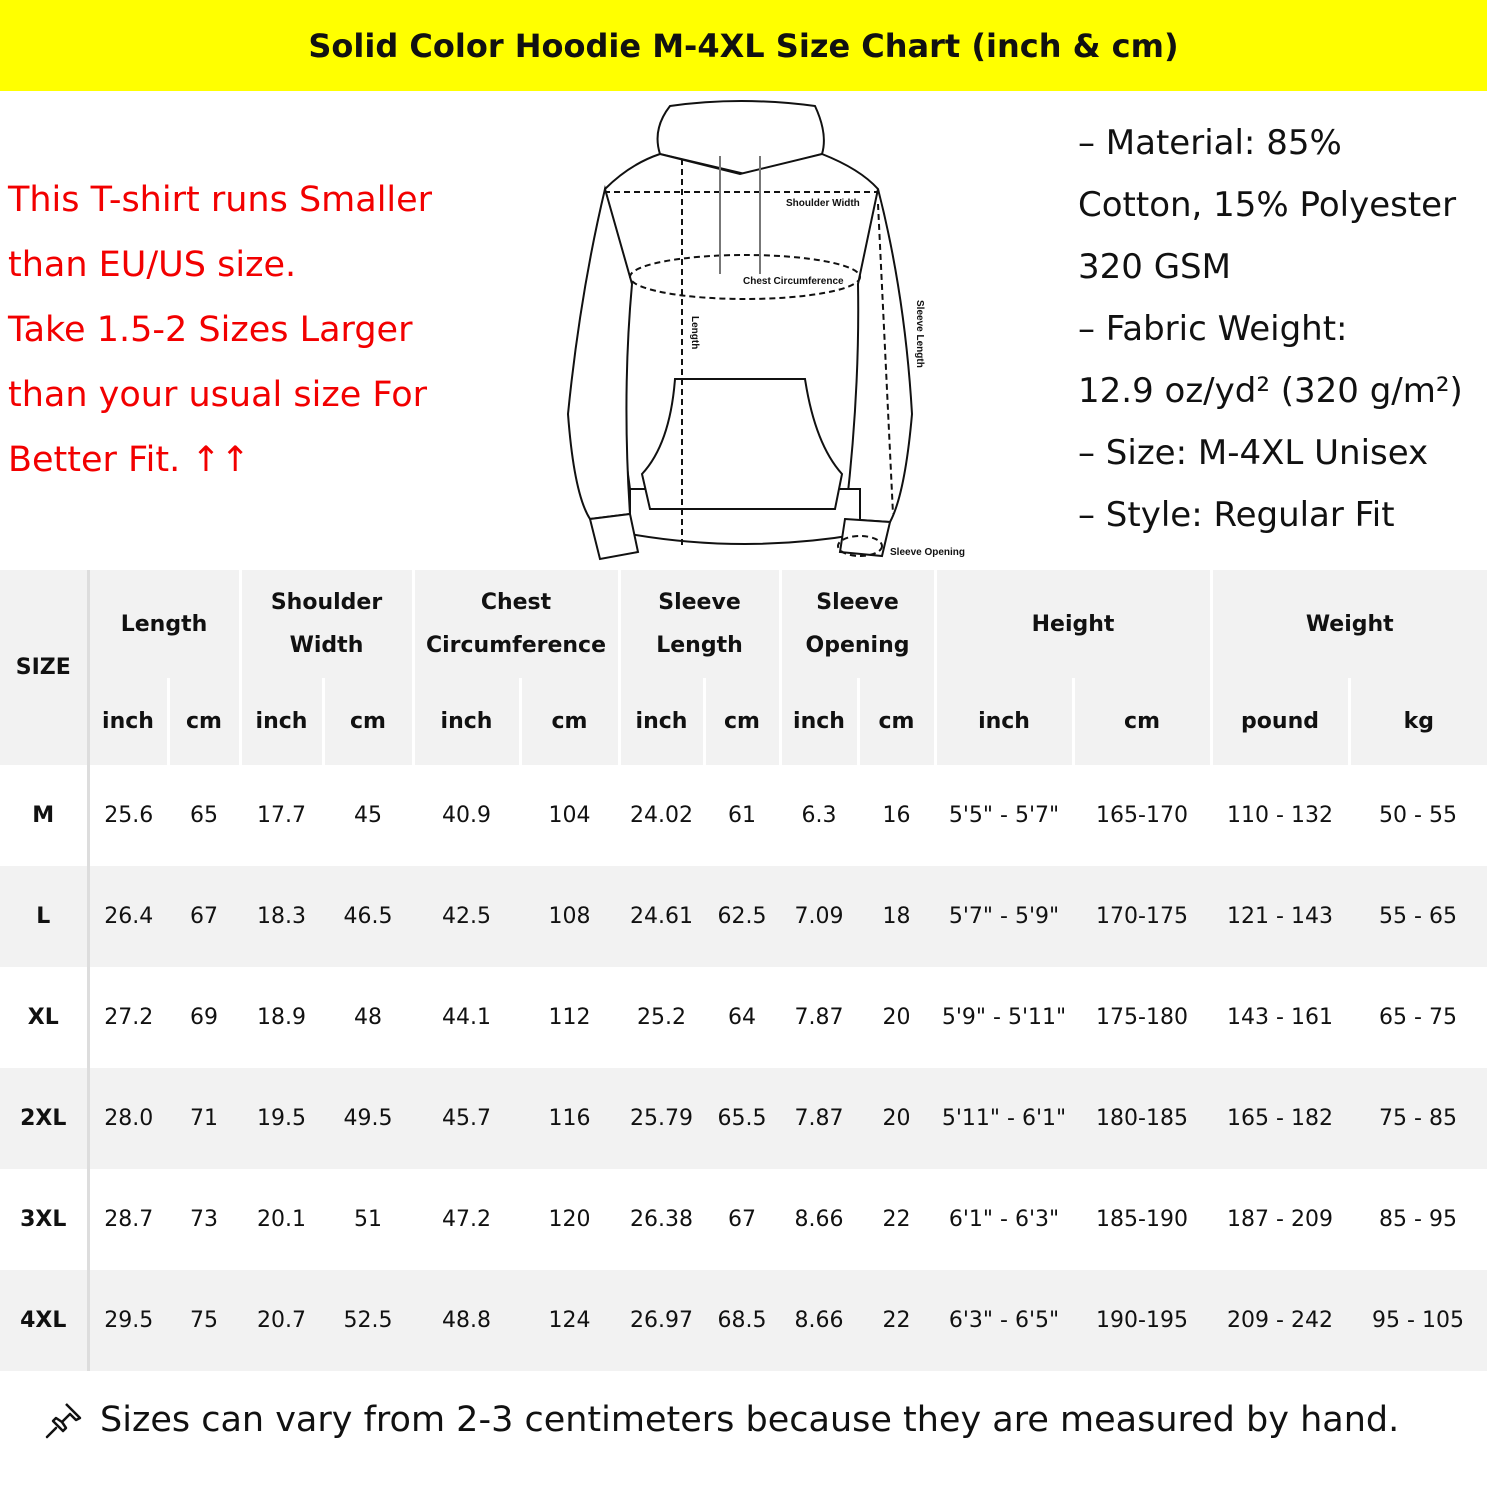  What do you see at coordinates (569, 815) in the screenshot?
I see `table-cell: 104` at bounding box center [569, 815].